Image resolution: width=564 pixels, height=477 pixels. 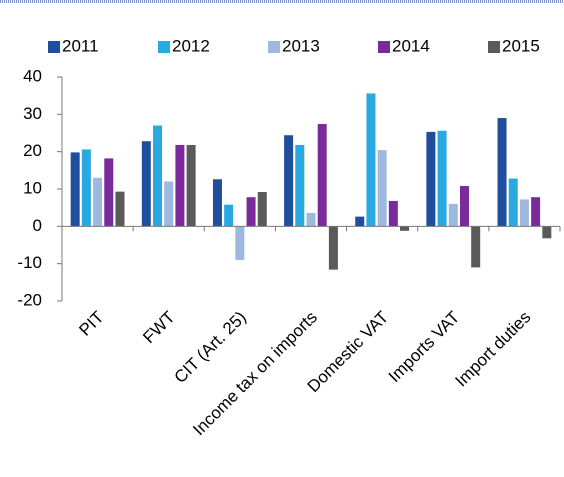 What do you see at coordinates (91, 324) in the screenshot?
I see `x-tick-label: PIT` at bounding box center [91, 324].